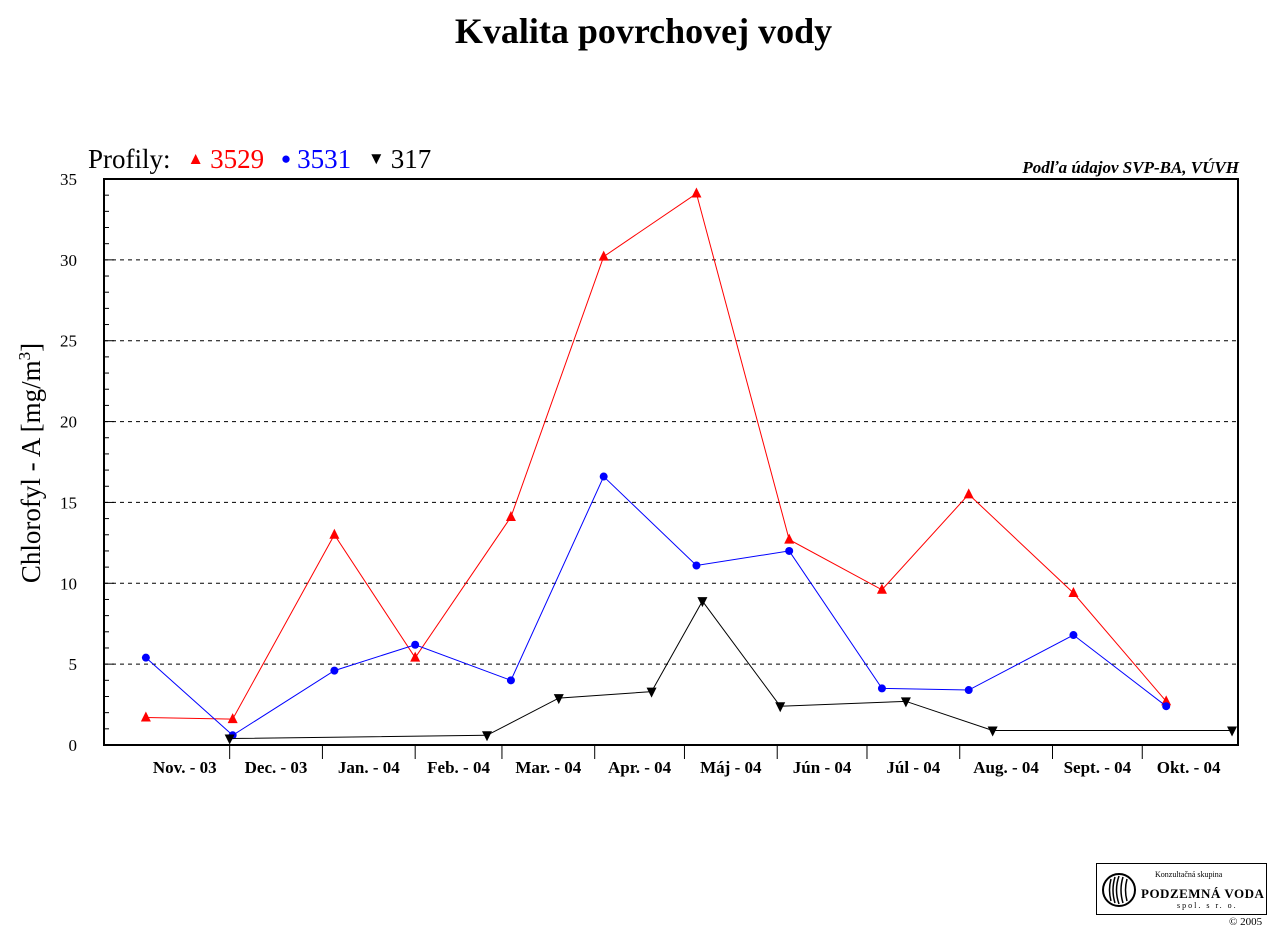  I want to click on x-tick-label: Okt. - 04, so click(1189, 767).